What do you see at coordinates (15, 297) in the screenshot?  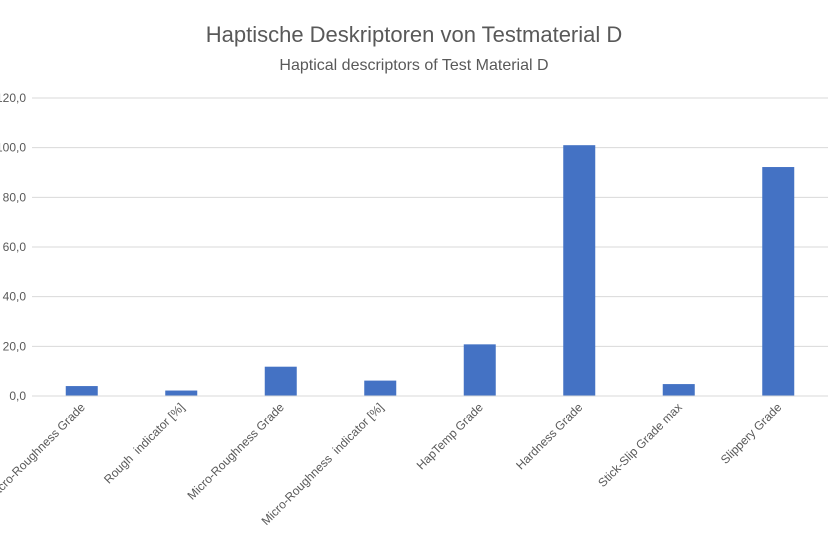 I see `y-tick-label: 40,0` at bounding box center [15, 297].